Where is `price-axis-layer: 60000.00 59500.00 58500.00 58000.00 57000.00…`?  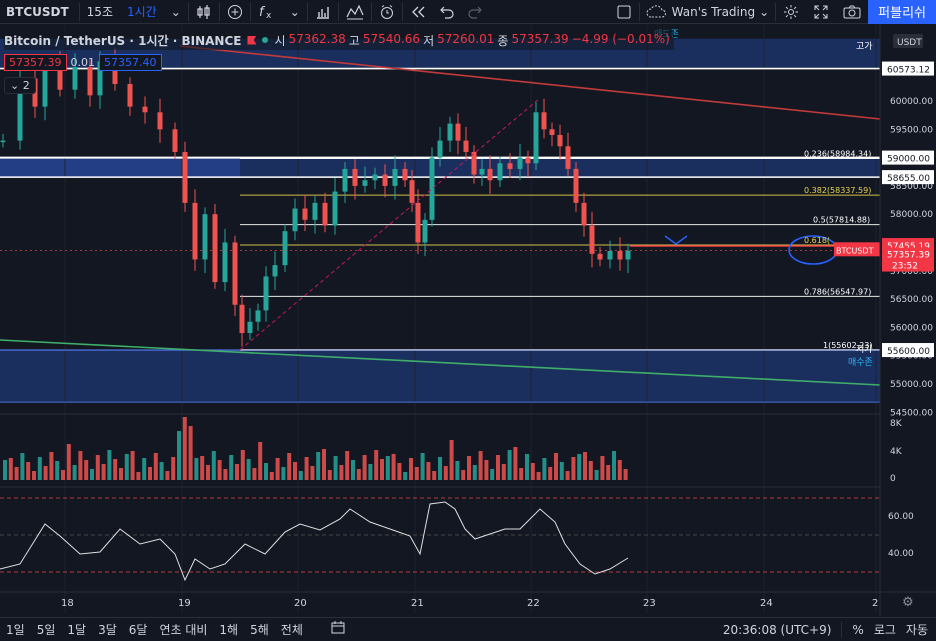
price-axis-layer: 60000.00 59500.00 58500.00 58000.00 57000.00… is located at coordinates (907, 320).